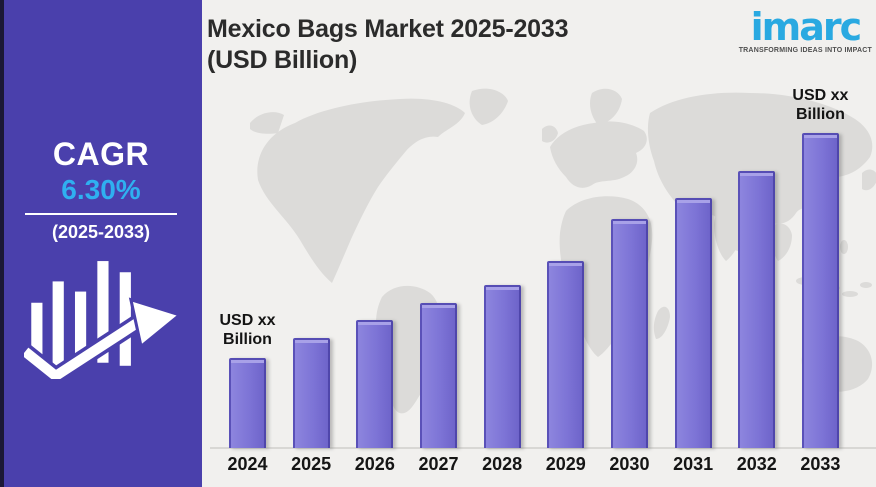  I want to click on bar-column-2032, so click(756, 309).